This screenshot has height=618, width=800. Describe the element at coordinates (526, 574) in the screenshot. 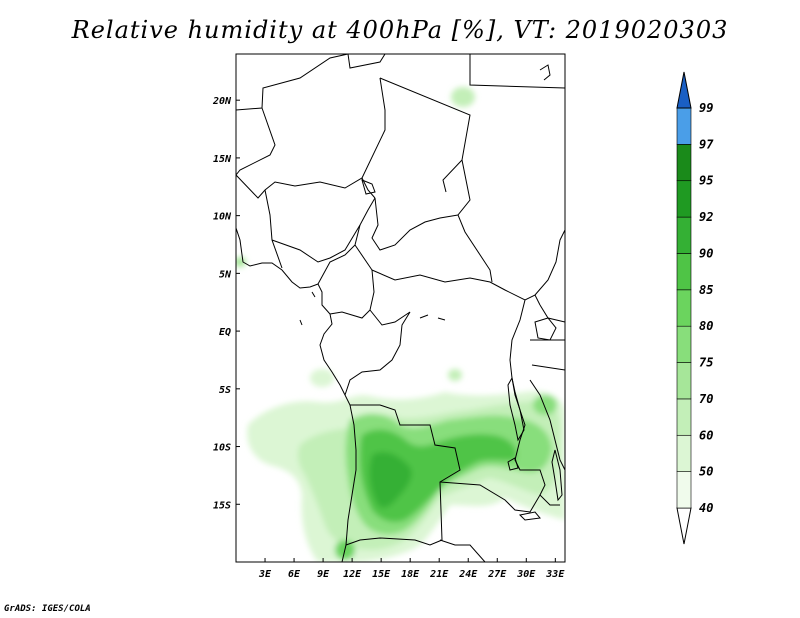

I see `x-tick-label-30E: 30E` at that location.